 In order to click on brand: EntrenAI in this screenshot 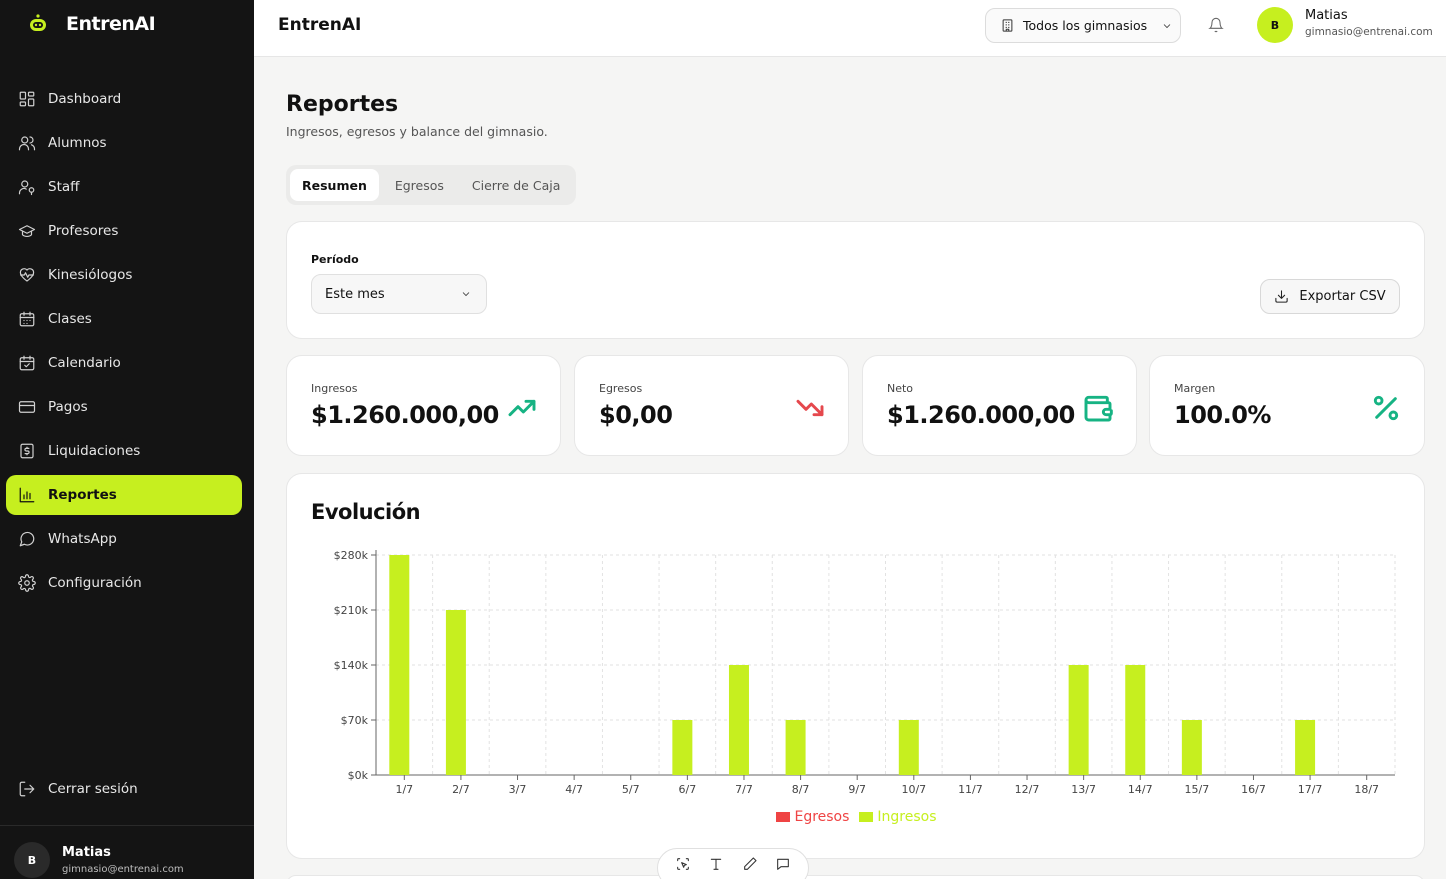, I will do `click(91, 24)`.